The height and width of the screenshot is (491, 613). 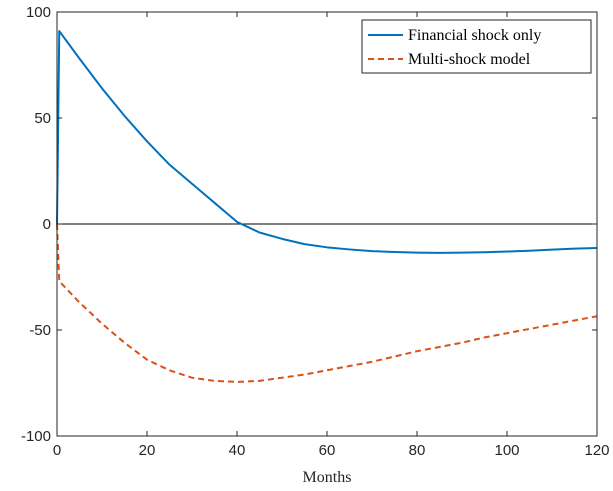 What do you see at coordinates (57, 450) in the screenshot?
I see `x-tick-label: 0` at bounding box center [57, 450].